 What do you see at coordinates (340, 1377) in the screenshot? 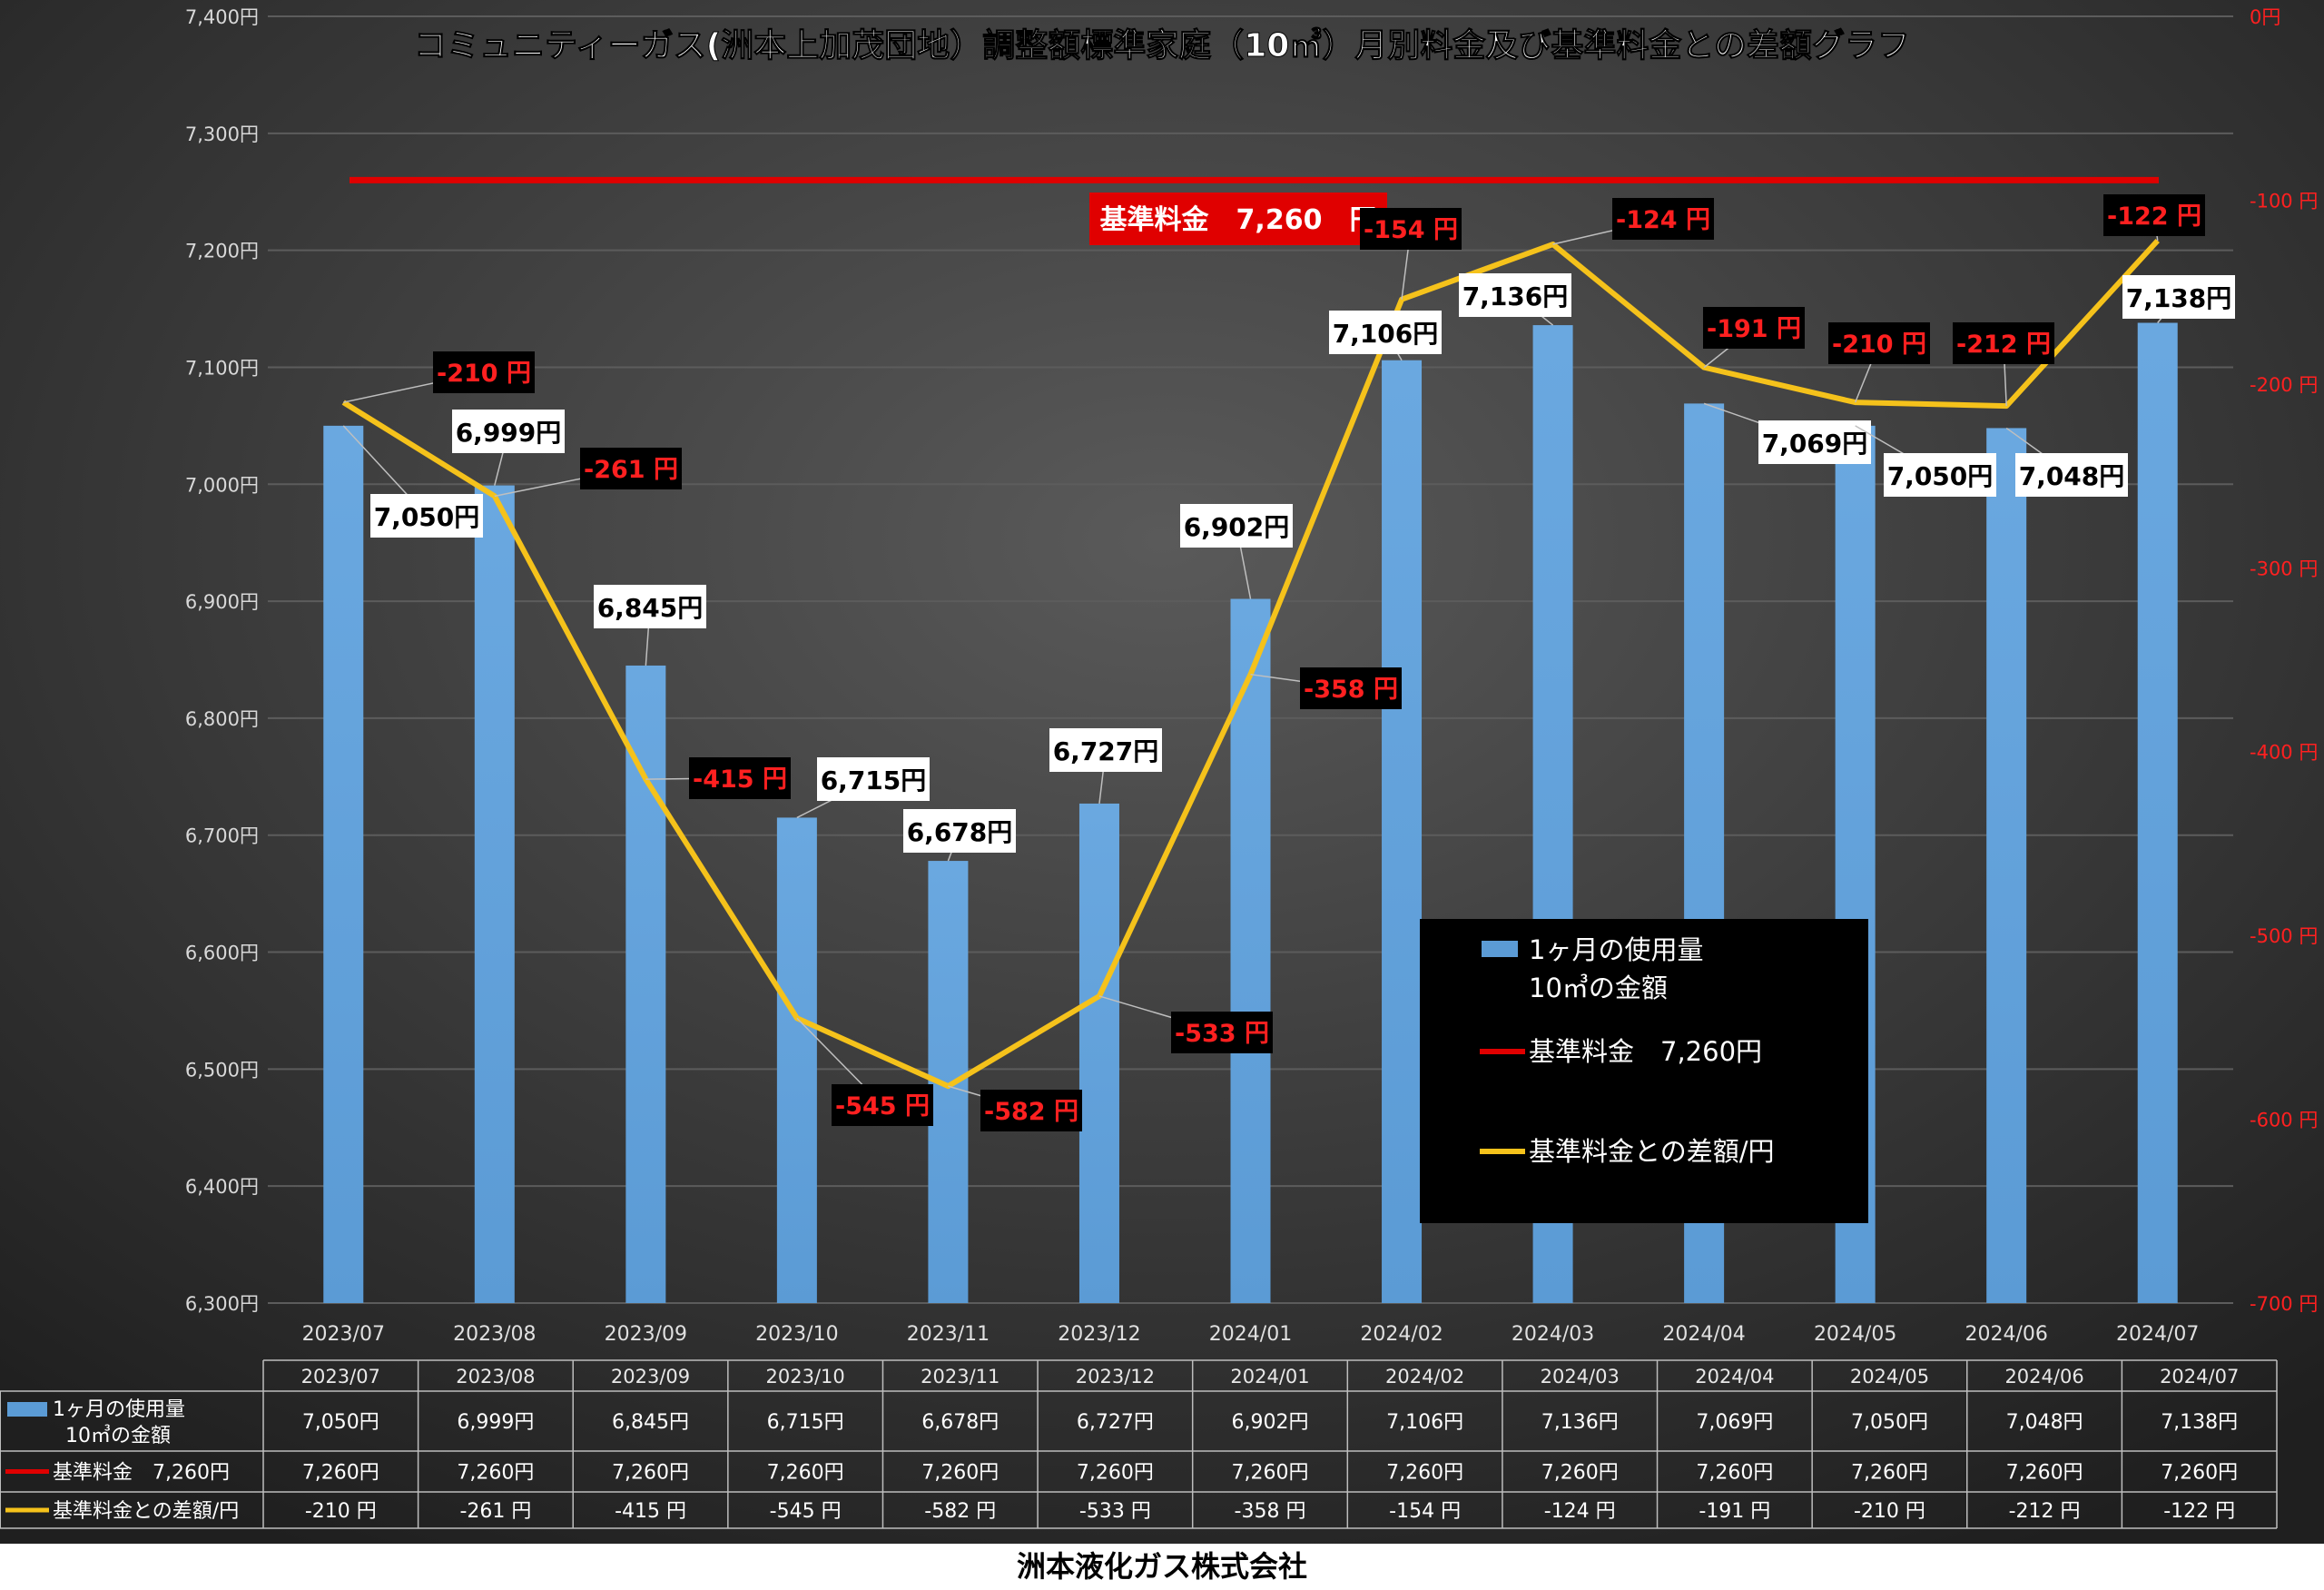
I see `table-header: 2023/07` at bounding box center [340, 1377].